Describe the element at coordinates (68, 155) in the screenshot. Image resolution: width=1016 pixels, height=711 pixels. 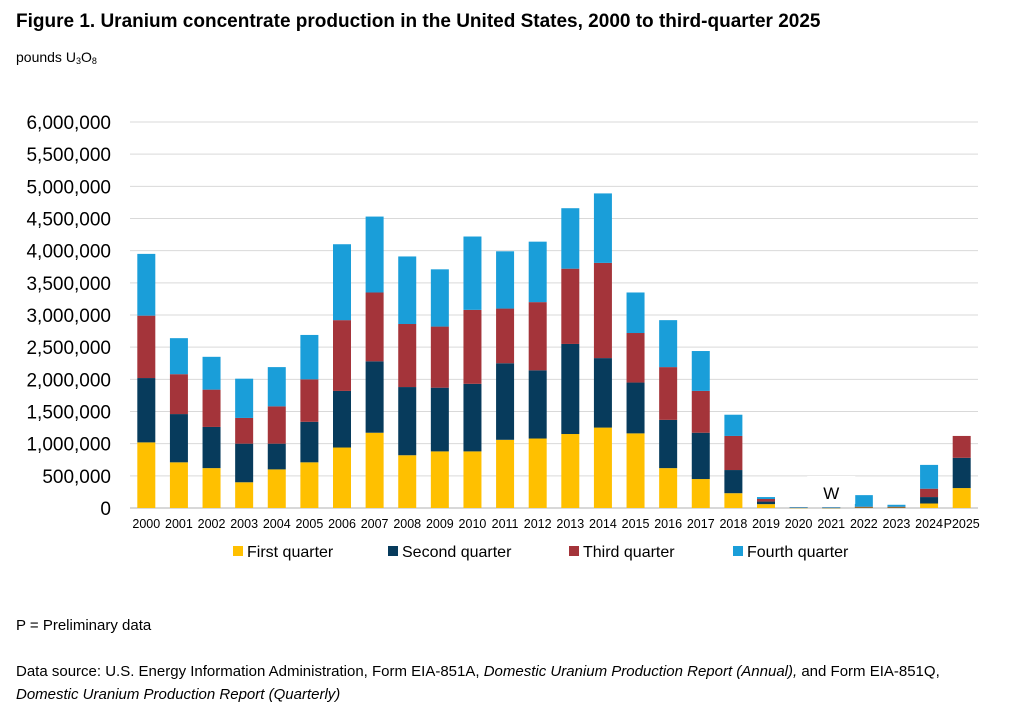
I see `y-tick-label: 5,500,000` at that location.